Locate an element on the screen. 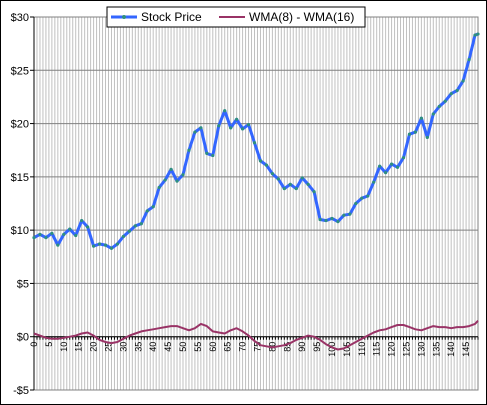  x-tick-label: 55 is located at coordinates (198, 347).